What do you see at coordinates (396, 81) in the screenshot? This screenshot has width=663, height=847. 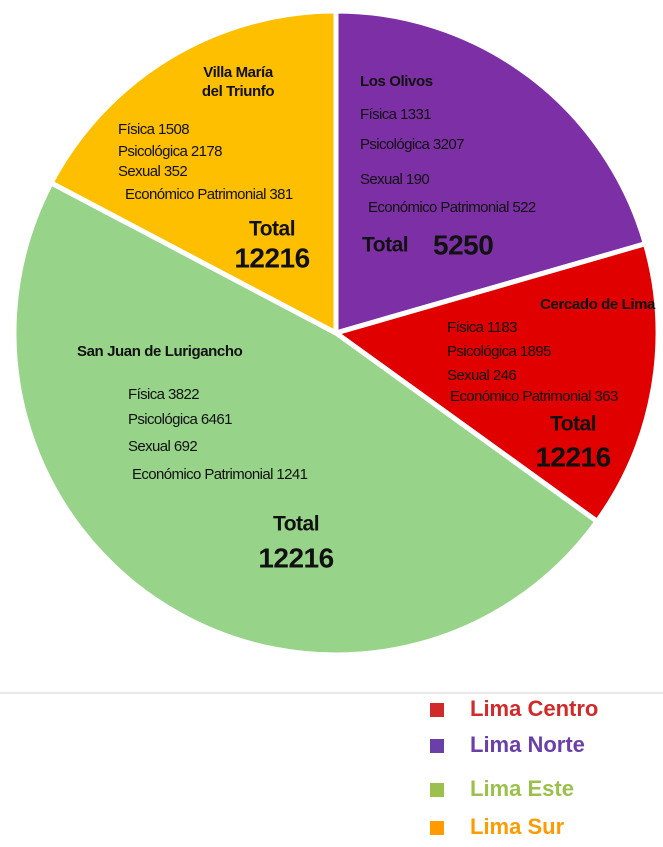 I see `slice-name: Los Olivos` at bounding box center [396, 81].